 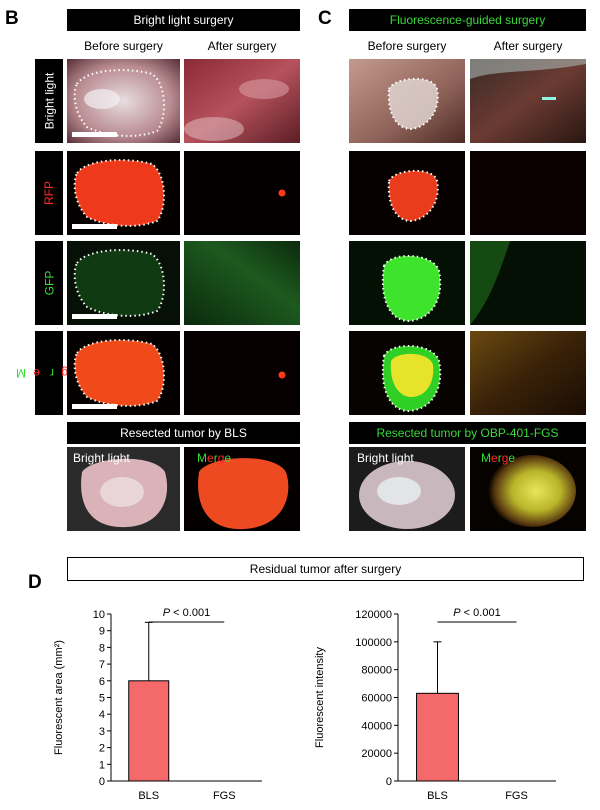 What do you see at coordinates (498, 458) in the screenshot?
I see `c-resected-merge-label: Merge` at bounding box center [498, 458].